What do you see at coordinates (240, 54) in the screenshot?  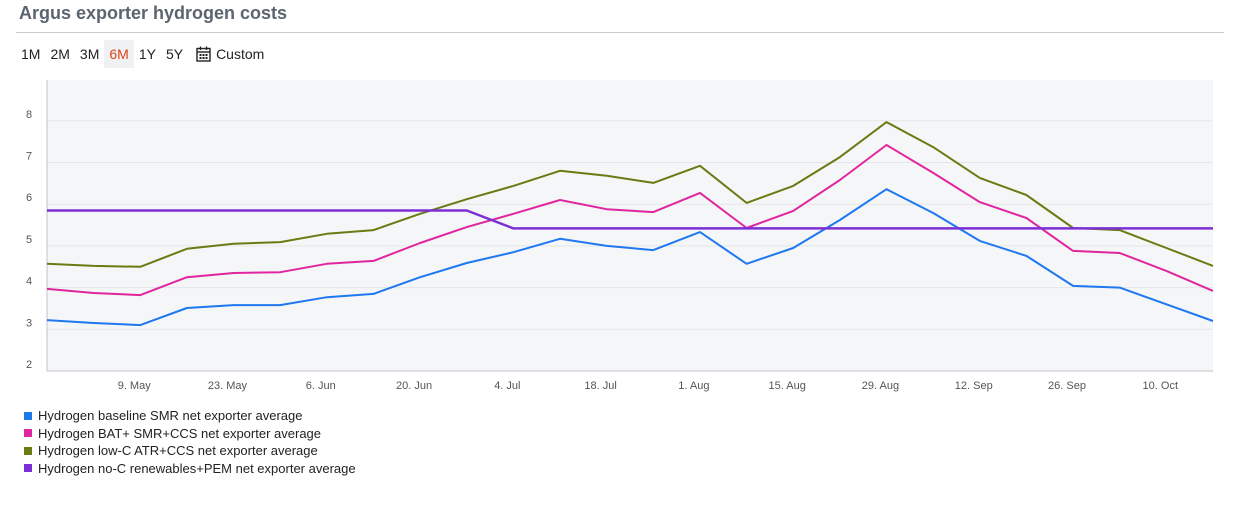 I see `custom-label: Custom` at bounding box center [240, 54].